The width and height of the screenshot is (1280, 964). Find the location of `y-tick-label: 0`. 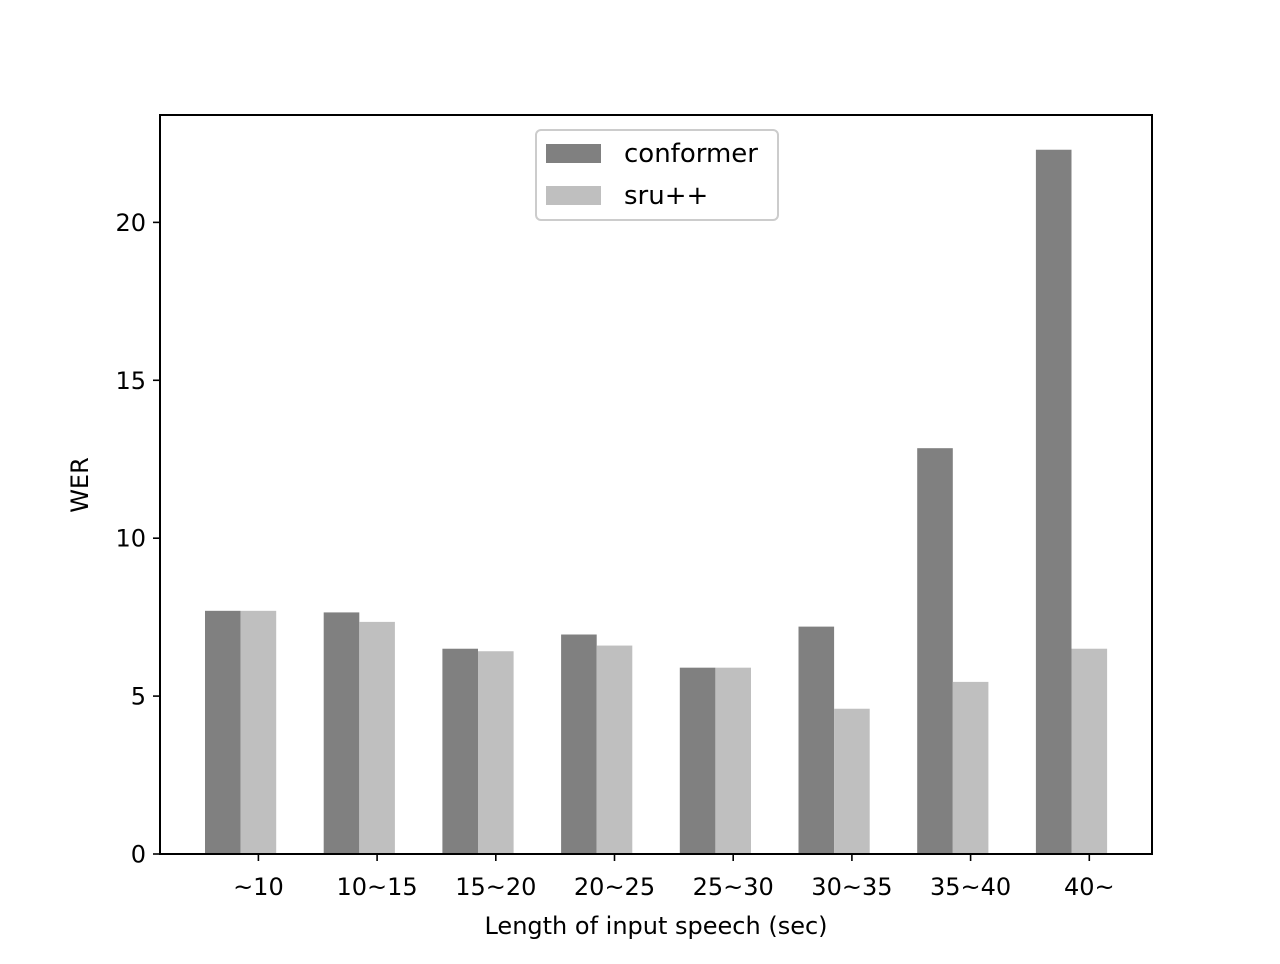

y-tick-label: 0 is located at coordinates (138, 855).